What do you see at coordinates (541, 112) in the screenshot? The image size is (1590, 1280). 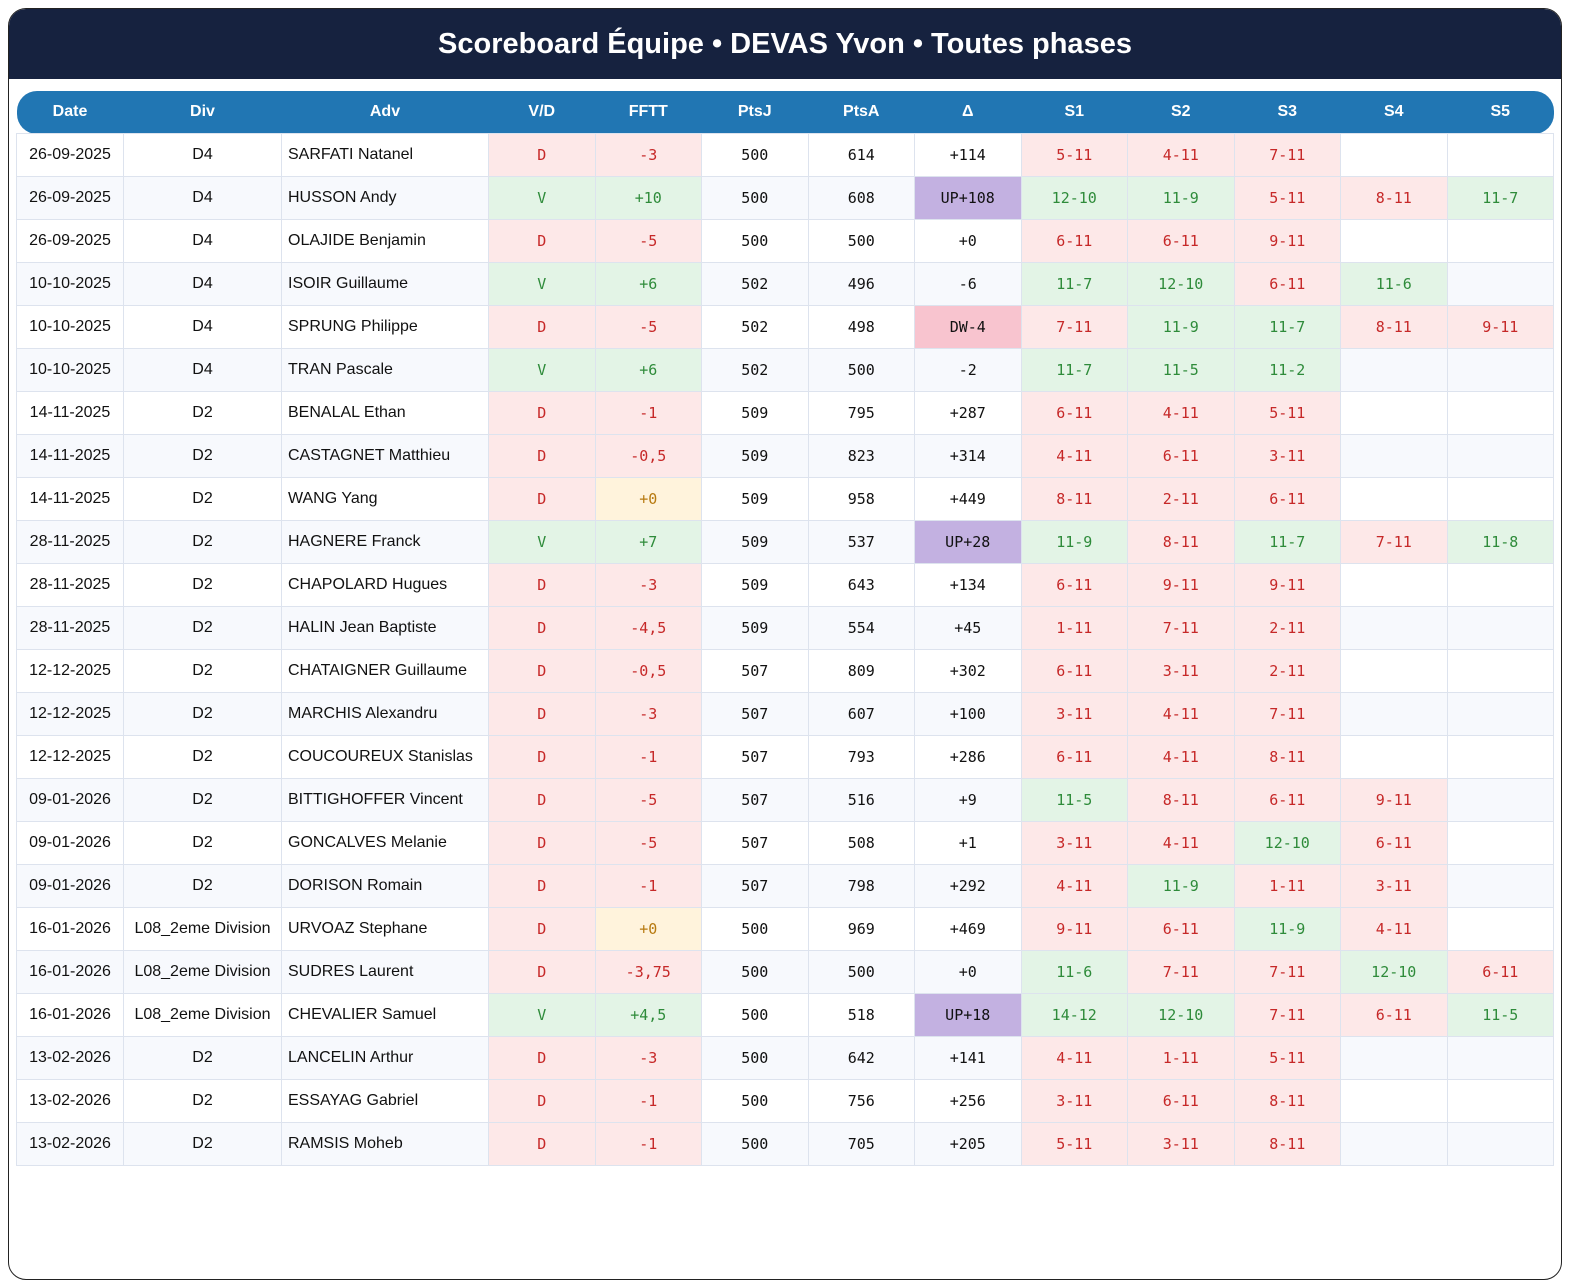 I see `column-header-vd: V/D` at bounding box center [541, 112].